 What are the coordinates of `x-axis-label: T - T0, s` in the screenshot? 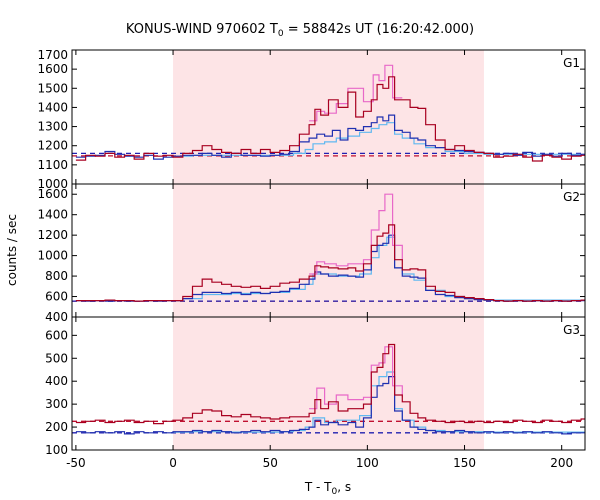 It's located at (327, 488).